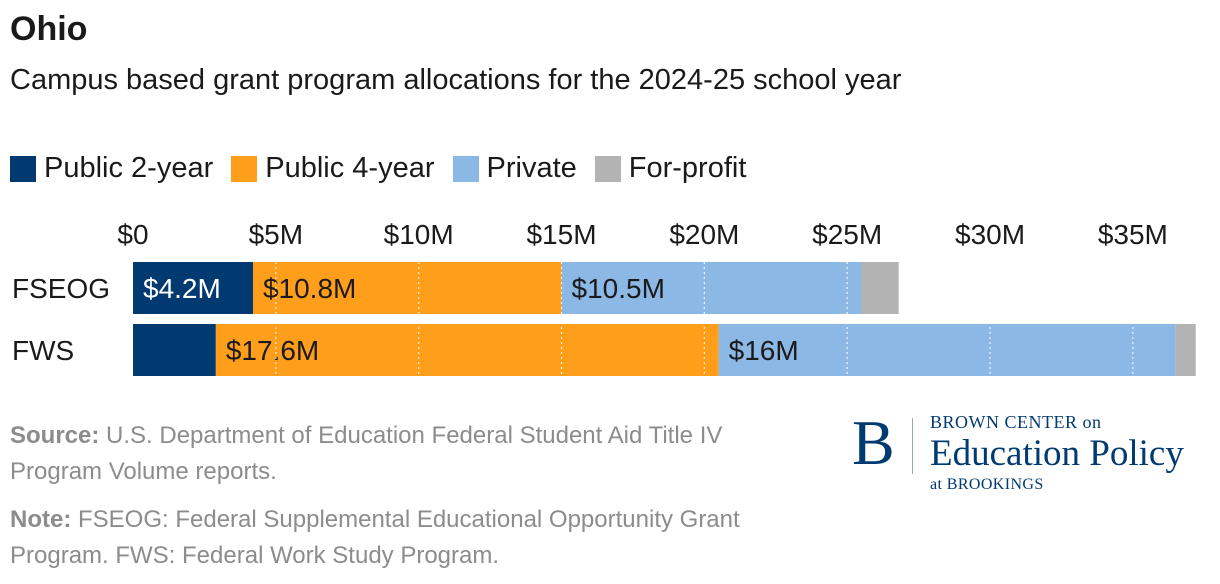 The image size is (1220, 584). Describe the element at coordinates (55, 435) in the screenshot. I see `source-label: Source:` at that location.